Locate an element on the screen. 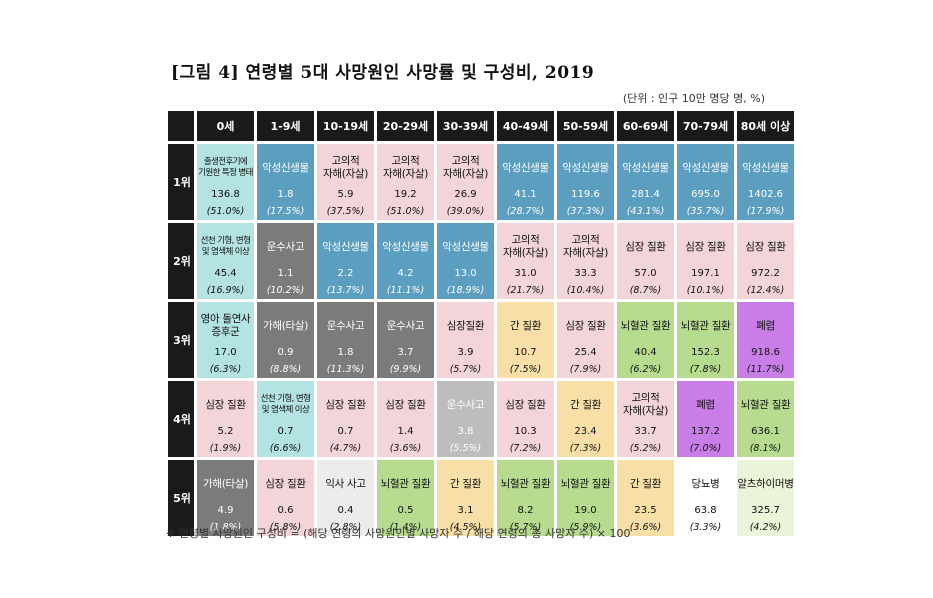 The image size is (933, 598). rank-label: 2위 is located at coordinates (181, 261).